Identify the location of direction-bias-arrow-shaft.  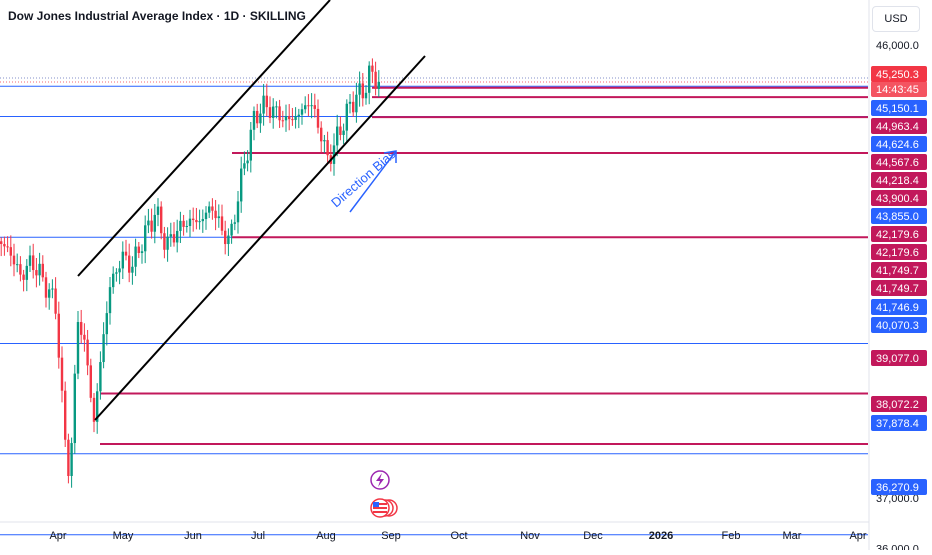
(373, 181).